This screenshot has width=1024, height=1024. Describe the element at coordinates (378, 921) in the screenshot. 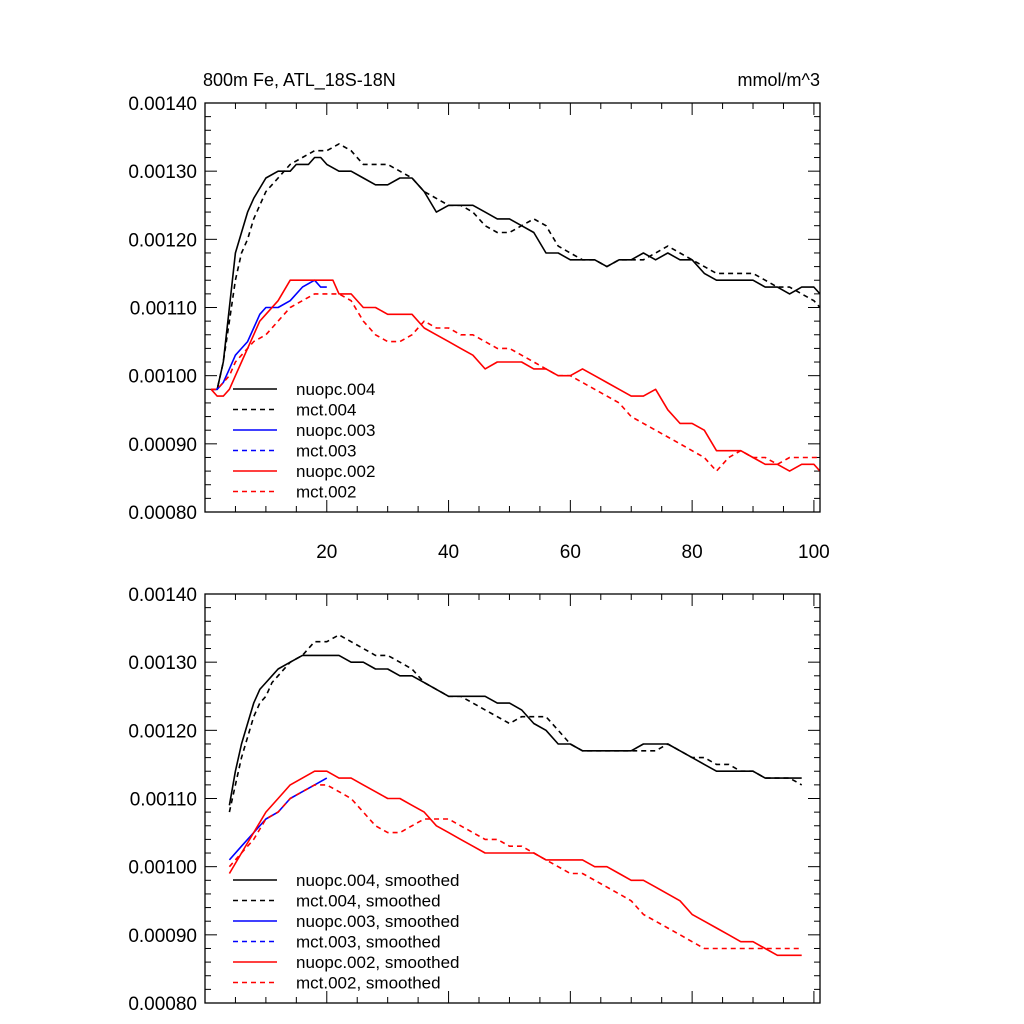

I see `legend-label: nuopc.003, smoothed` at that location.